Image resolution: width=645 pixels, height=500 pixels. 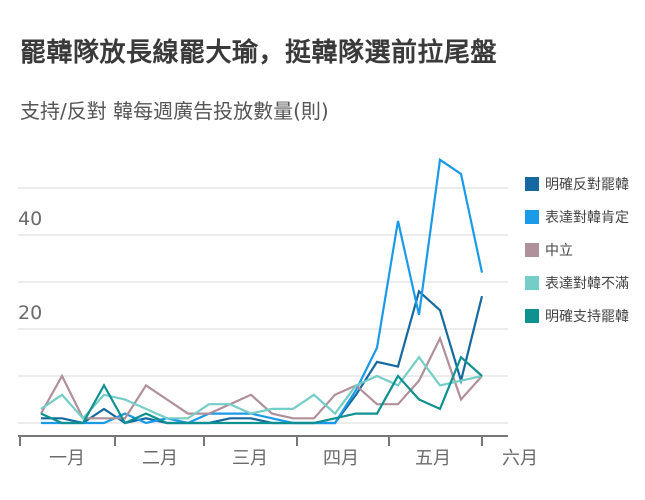 I want to click on legend: 明確反對罷韓 表達對韓肯定 中立 表達對韓不滿 明確支持罷韓, so click(x=577, y=254).